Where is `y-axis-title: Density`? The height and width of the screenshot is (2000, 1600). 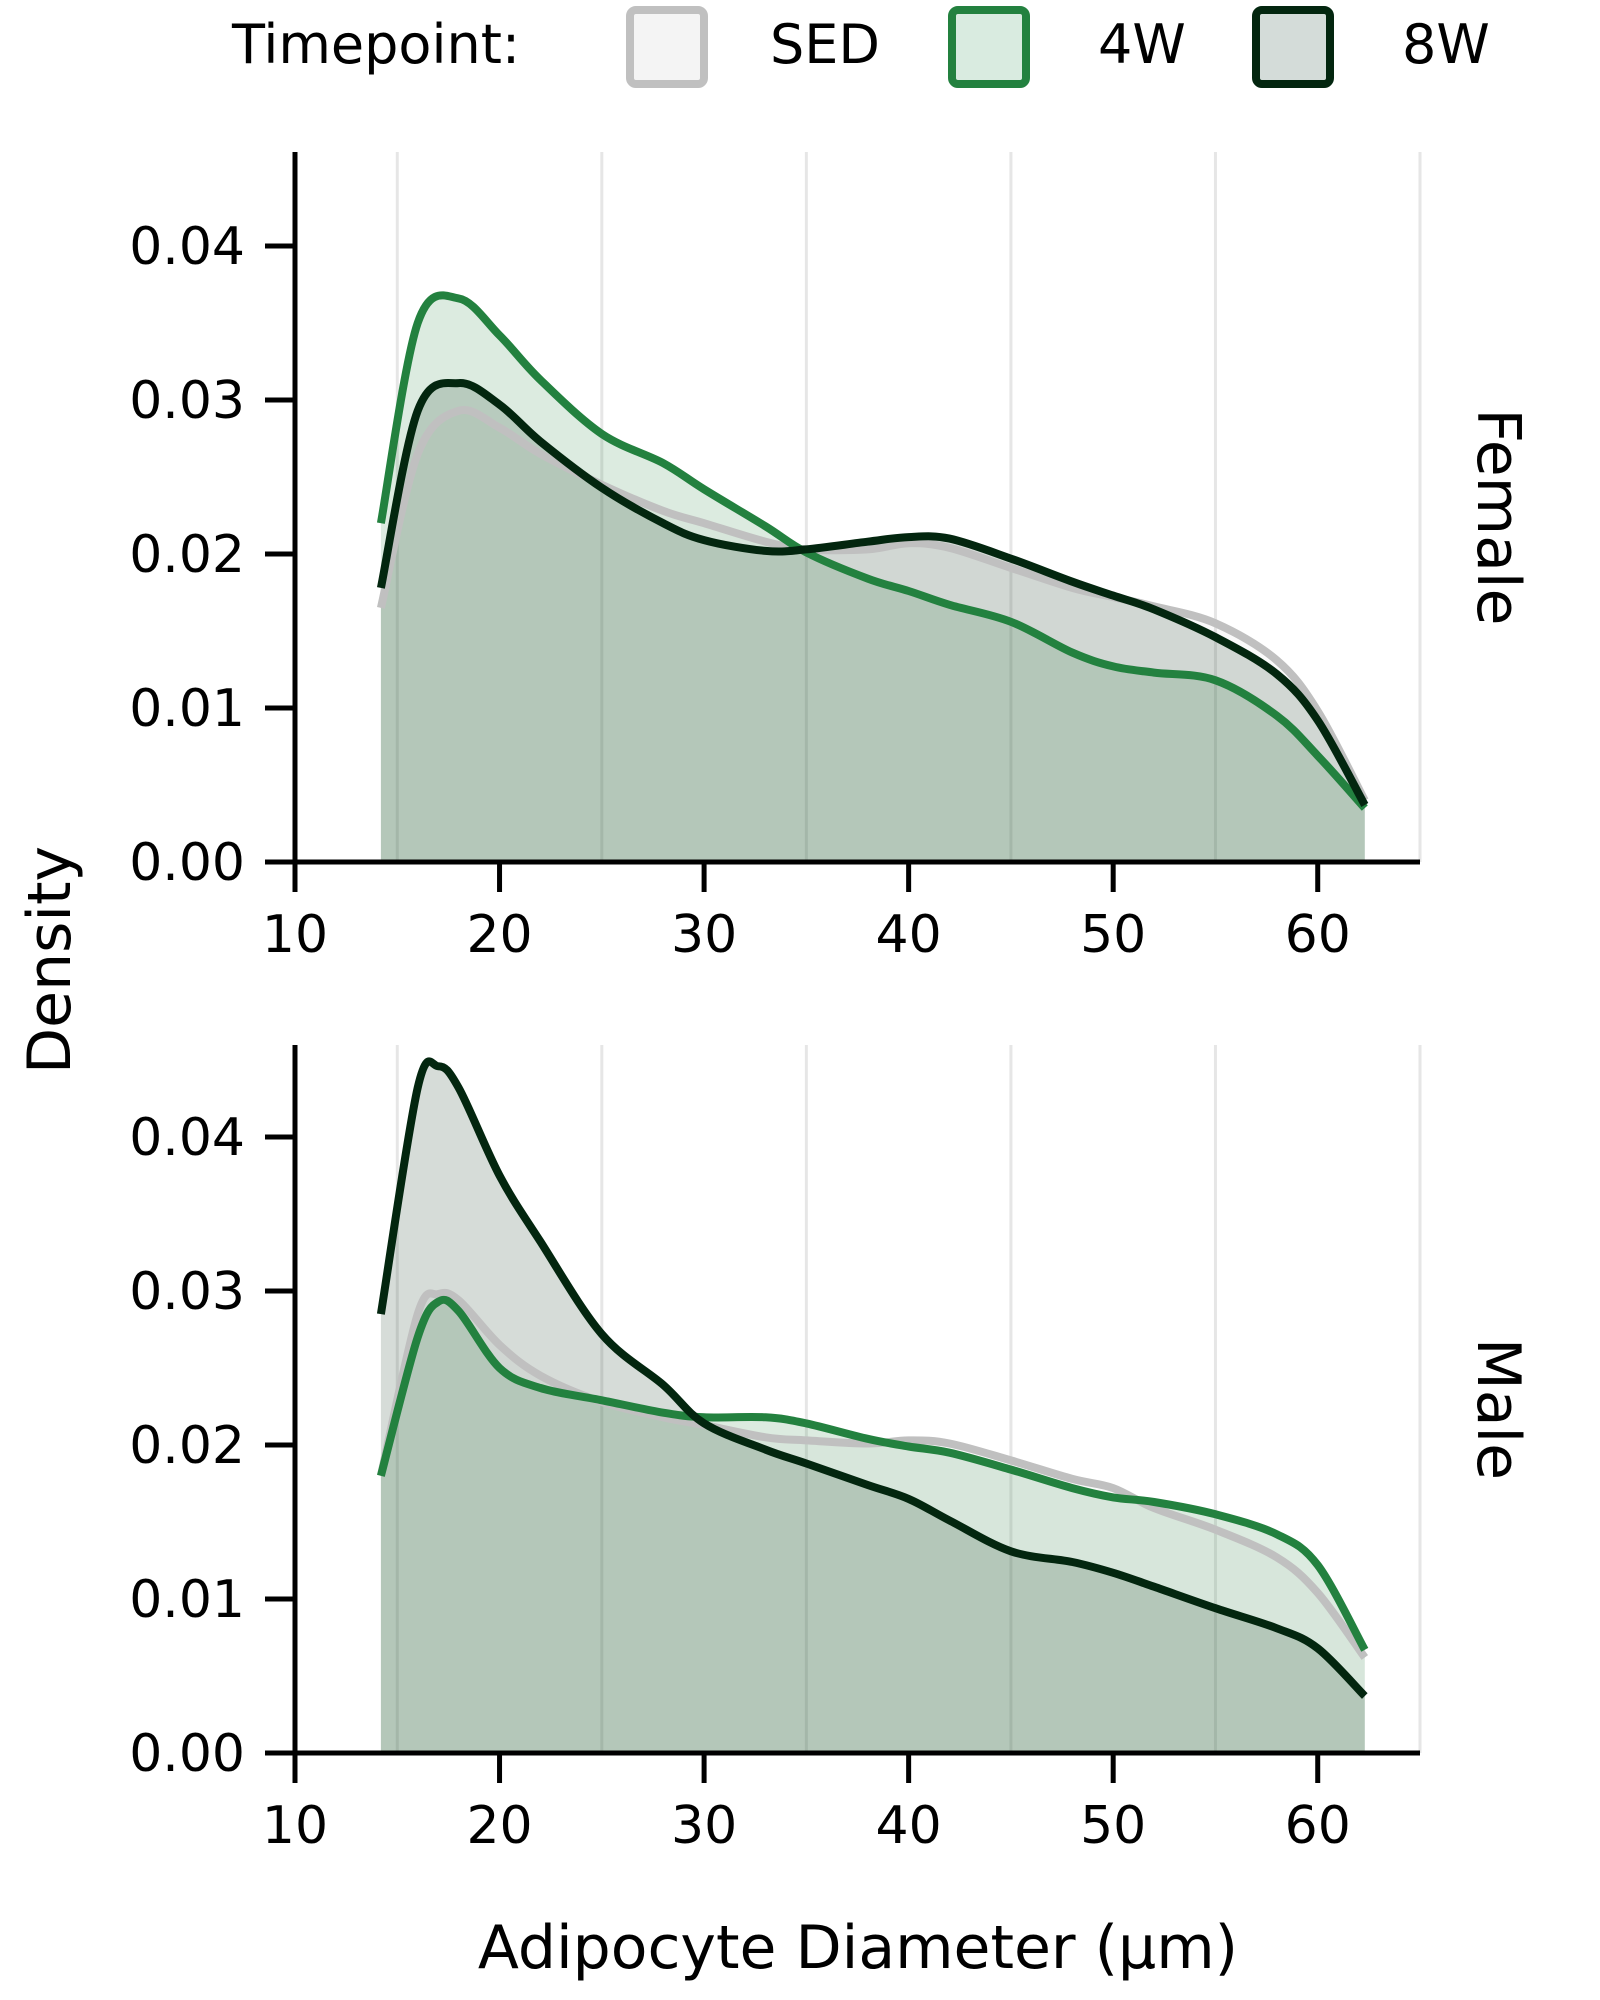 y-axis-title: Density is located at coordinates (50, 960).